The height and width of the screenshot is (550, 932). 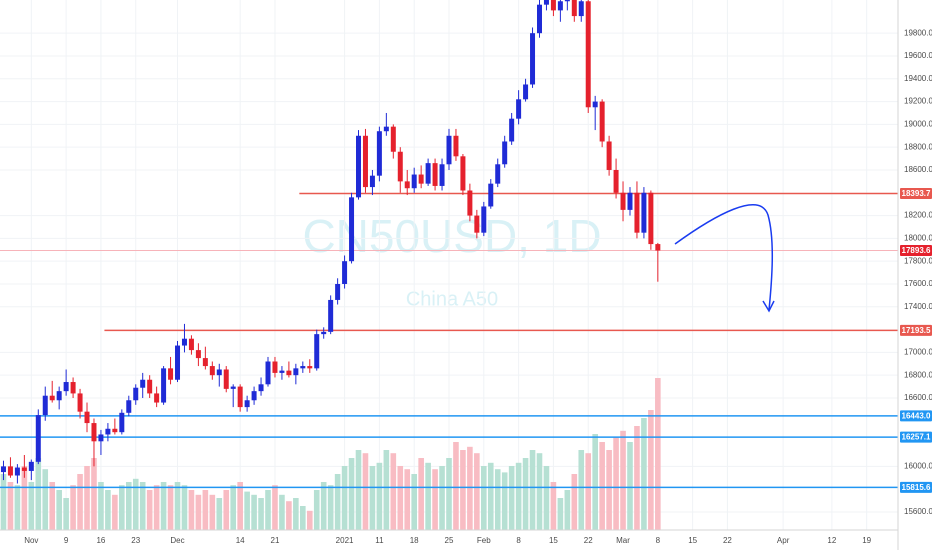 What do you see at coordinates (918, 465) in the screenshot?
I see `y-tick-label: 16000.0` at bounding box center [918, 465].